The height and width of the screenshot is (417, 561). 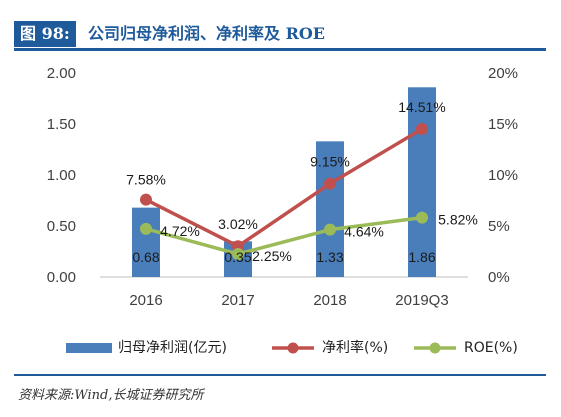 What do you see at coordinates (146, 180) in the screenshot?
I see `net-margin-data-label: 7.58%` at bounding box center [146, 180].